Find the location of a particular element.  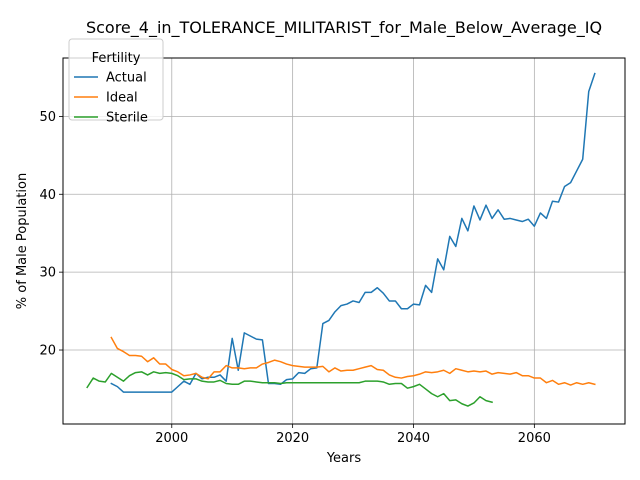

legend-entries: Actual Ideal Sterile is located at coordinates (111, 98).